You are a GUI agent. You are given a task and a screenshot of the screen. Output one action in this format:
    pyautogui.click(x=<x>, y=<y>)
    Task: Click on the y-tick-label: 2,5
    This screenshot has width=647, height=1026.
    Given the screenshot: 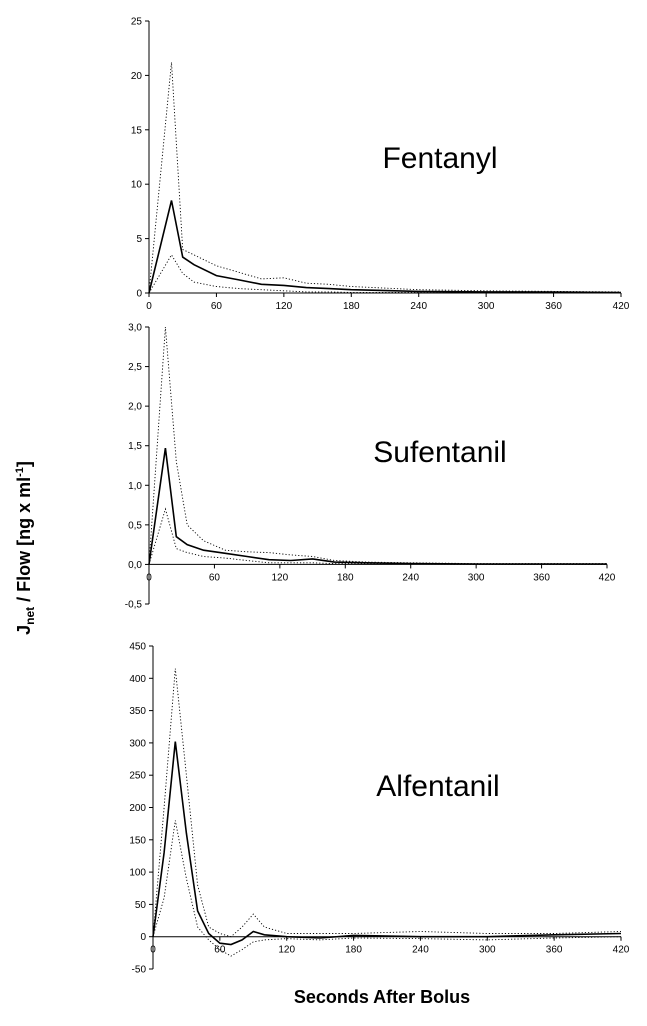 What is the action you would take?
    pyautogui.click(x=135, y=367)
    